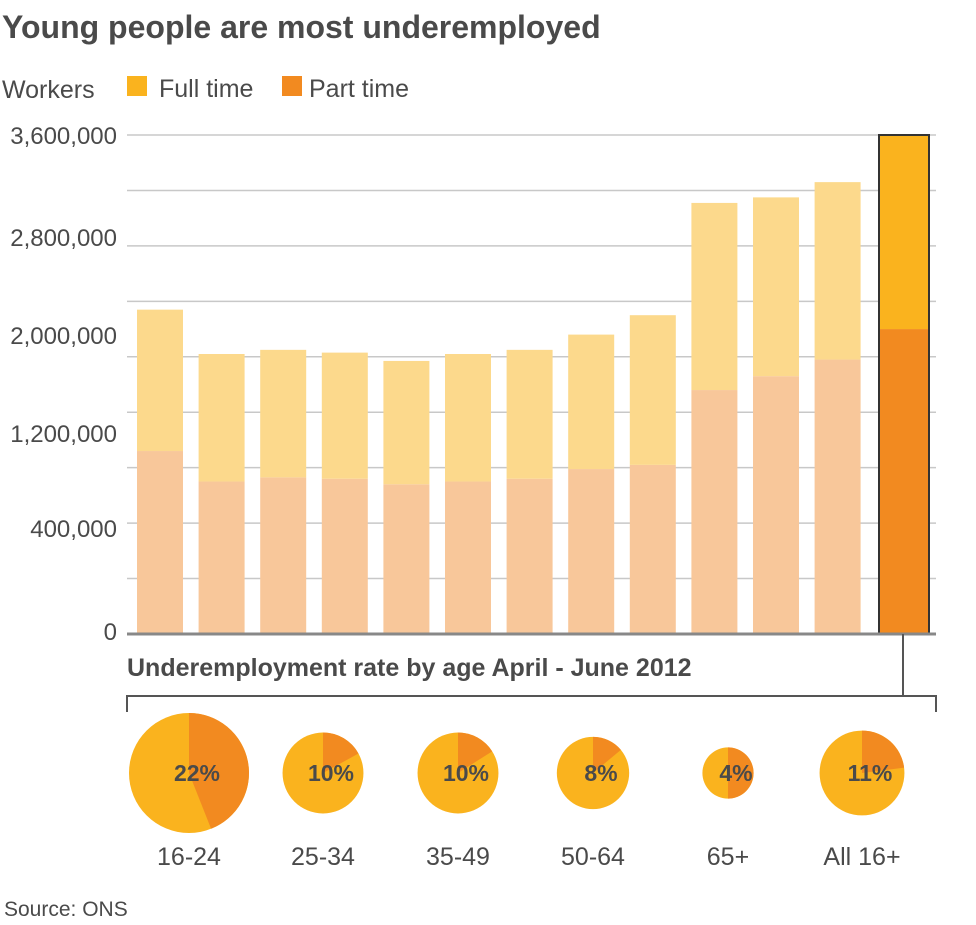 The image size is (976, 925). What do you see at coordinates (301, 27) in the screenshot?
I see `chart-title: Young people are most underemployed` at bounding box center [301, 27].